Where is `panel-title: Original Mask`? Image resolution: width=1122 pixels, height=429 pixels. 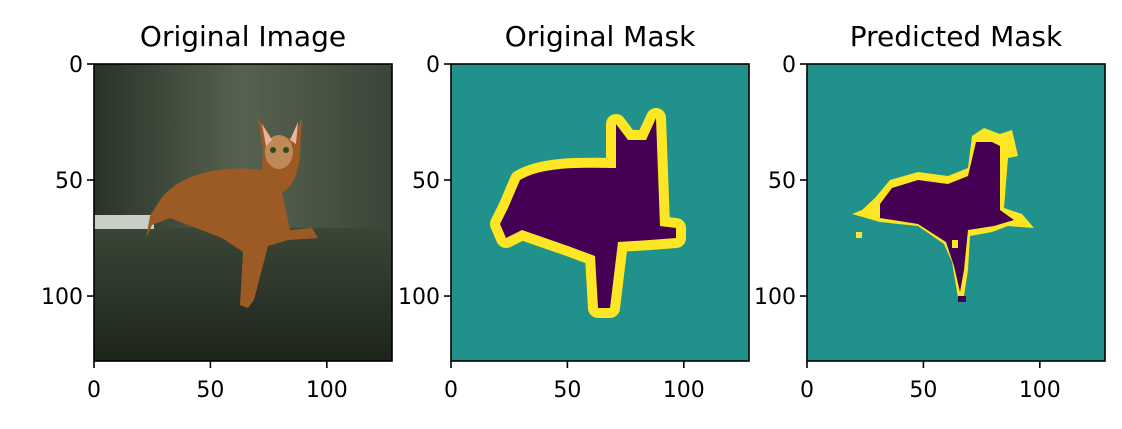 panel-title: Original Mask is located at coordinates (600, 36).